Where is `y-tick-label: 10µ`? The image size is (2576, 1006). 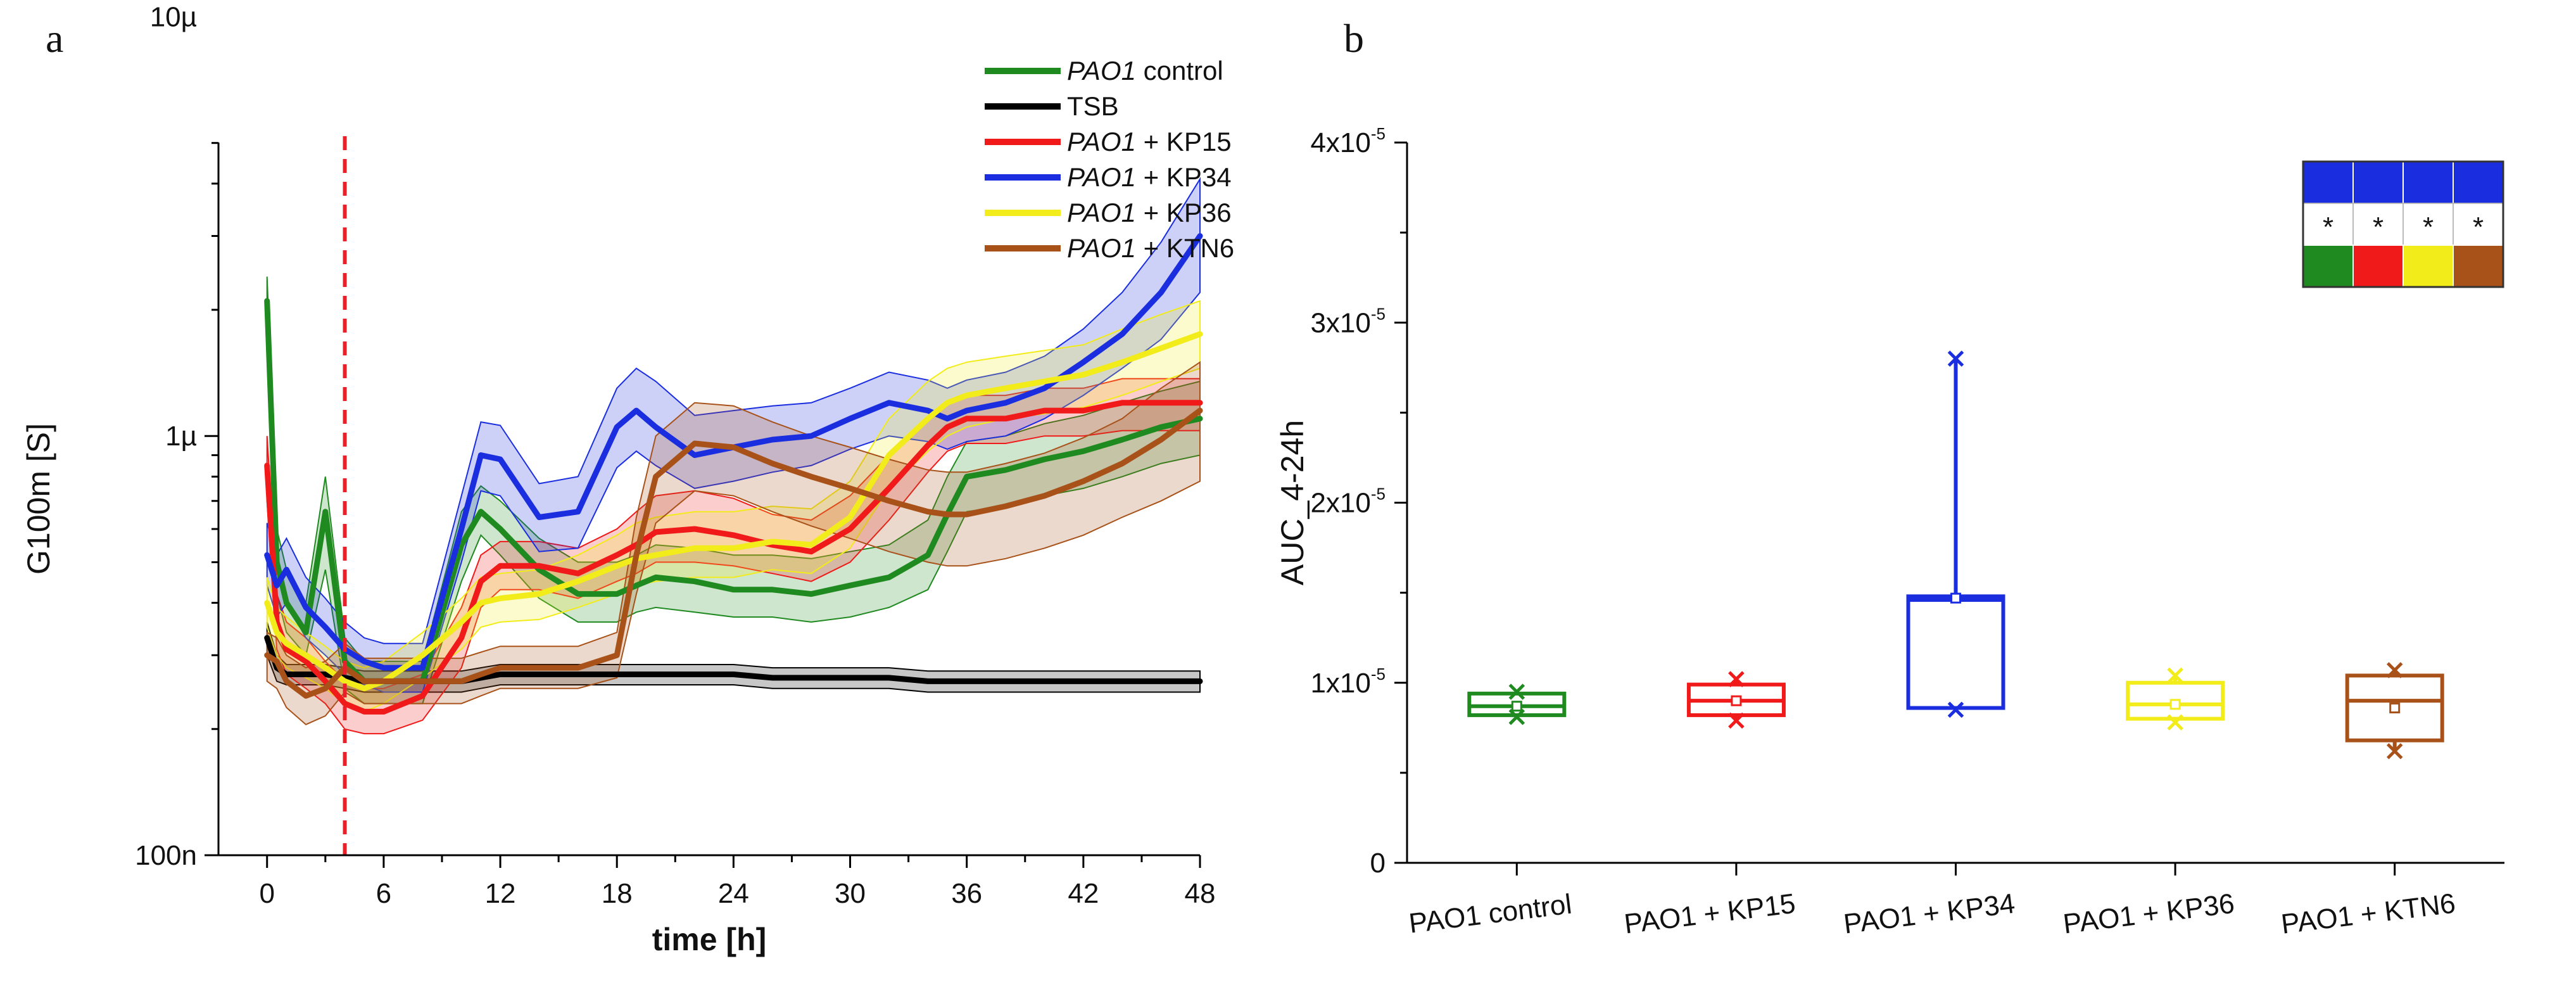
y-tick-label: 10µ is located at coordinates (174, 16).